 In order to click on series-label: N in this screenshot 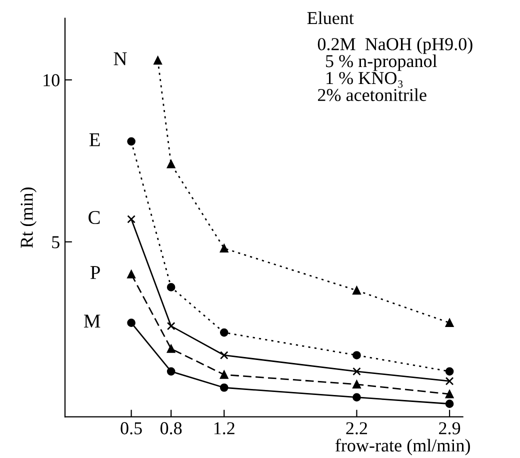, I will do `click(120, 59)`.